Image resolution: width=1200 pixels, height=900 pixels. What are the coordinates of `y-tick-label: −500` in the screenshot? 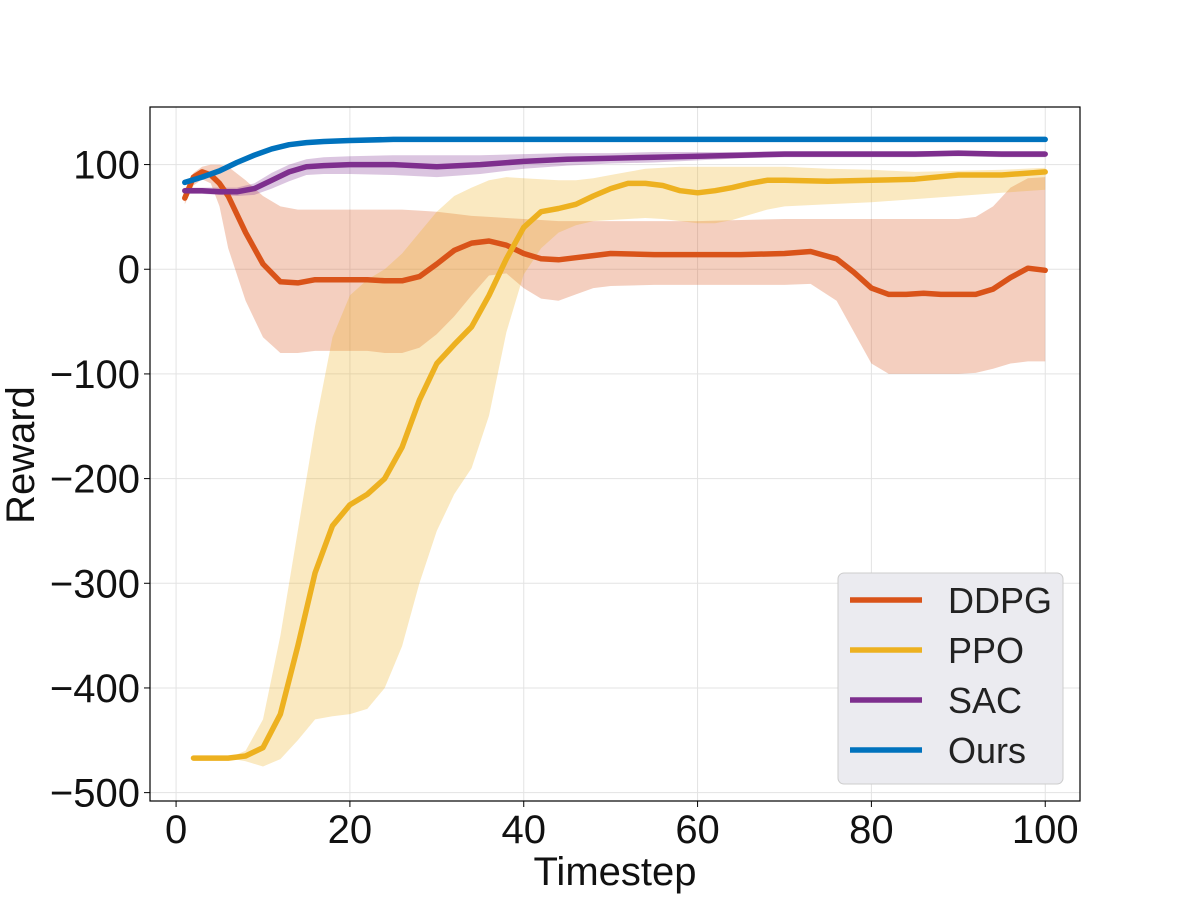 It's located at (95, 794).